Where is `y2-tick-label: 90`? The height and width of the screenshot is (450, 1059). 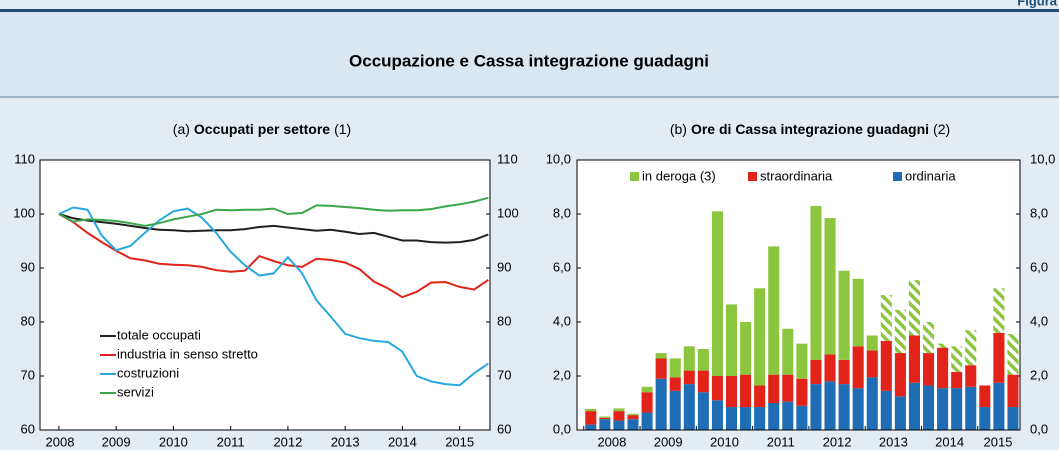 y2-tick-label: 90 is located at coordinates (504, 266).